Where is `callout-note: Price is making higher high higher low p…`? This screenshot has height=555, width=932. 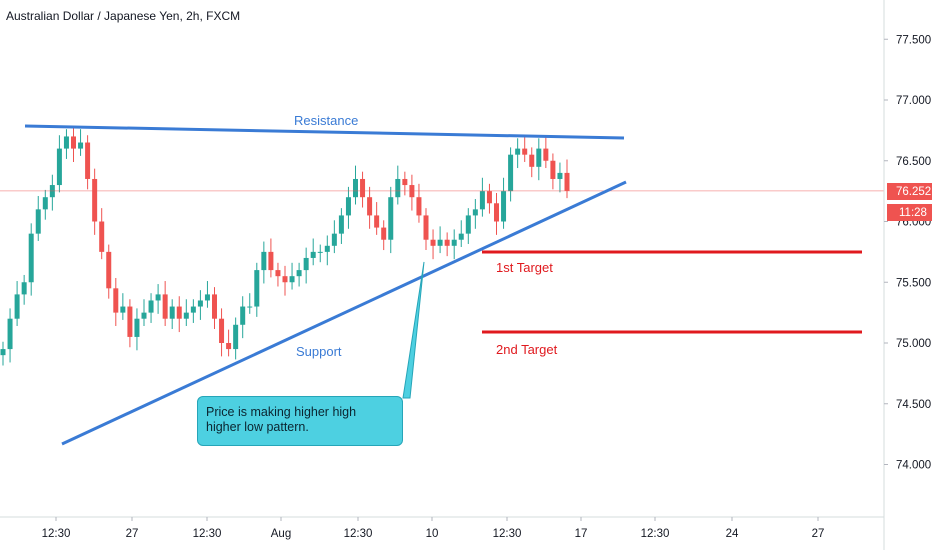 callout-note: Price is making higher high higher low p… is located at coordinates (300, 421).